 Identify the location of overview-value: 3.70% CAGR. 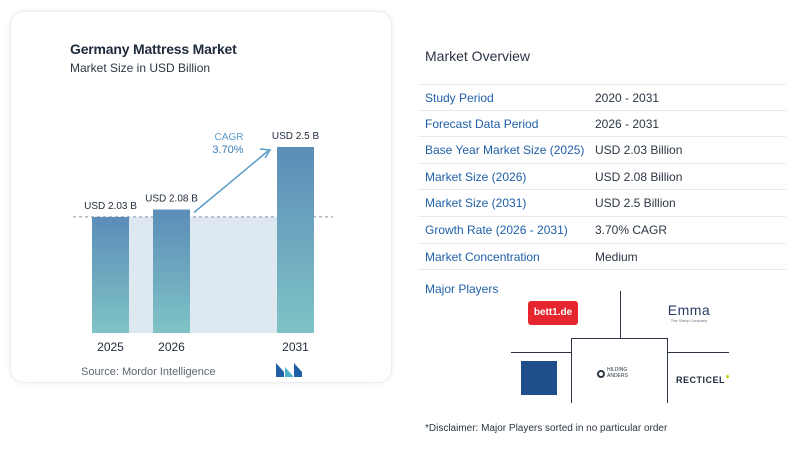
(631, 229).